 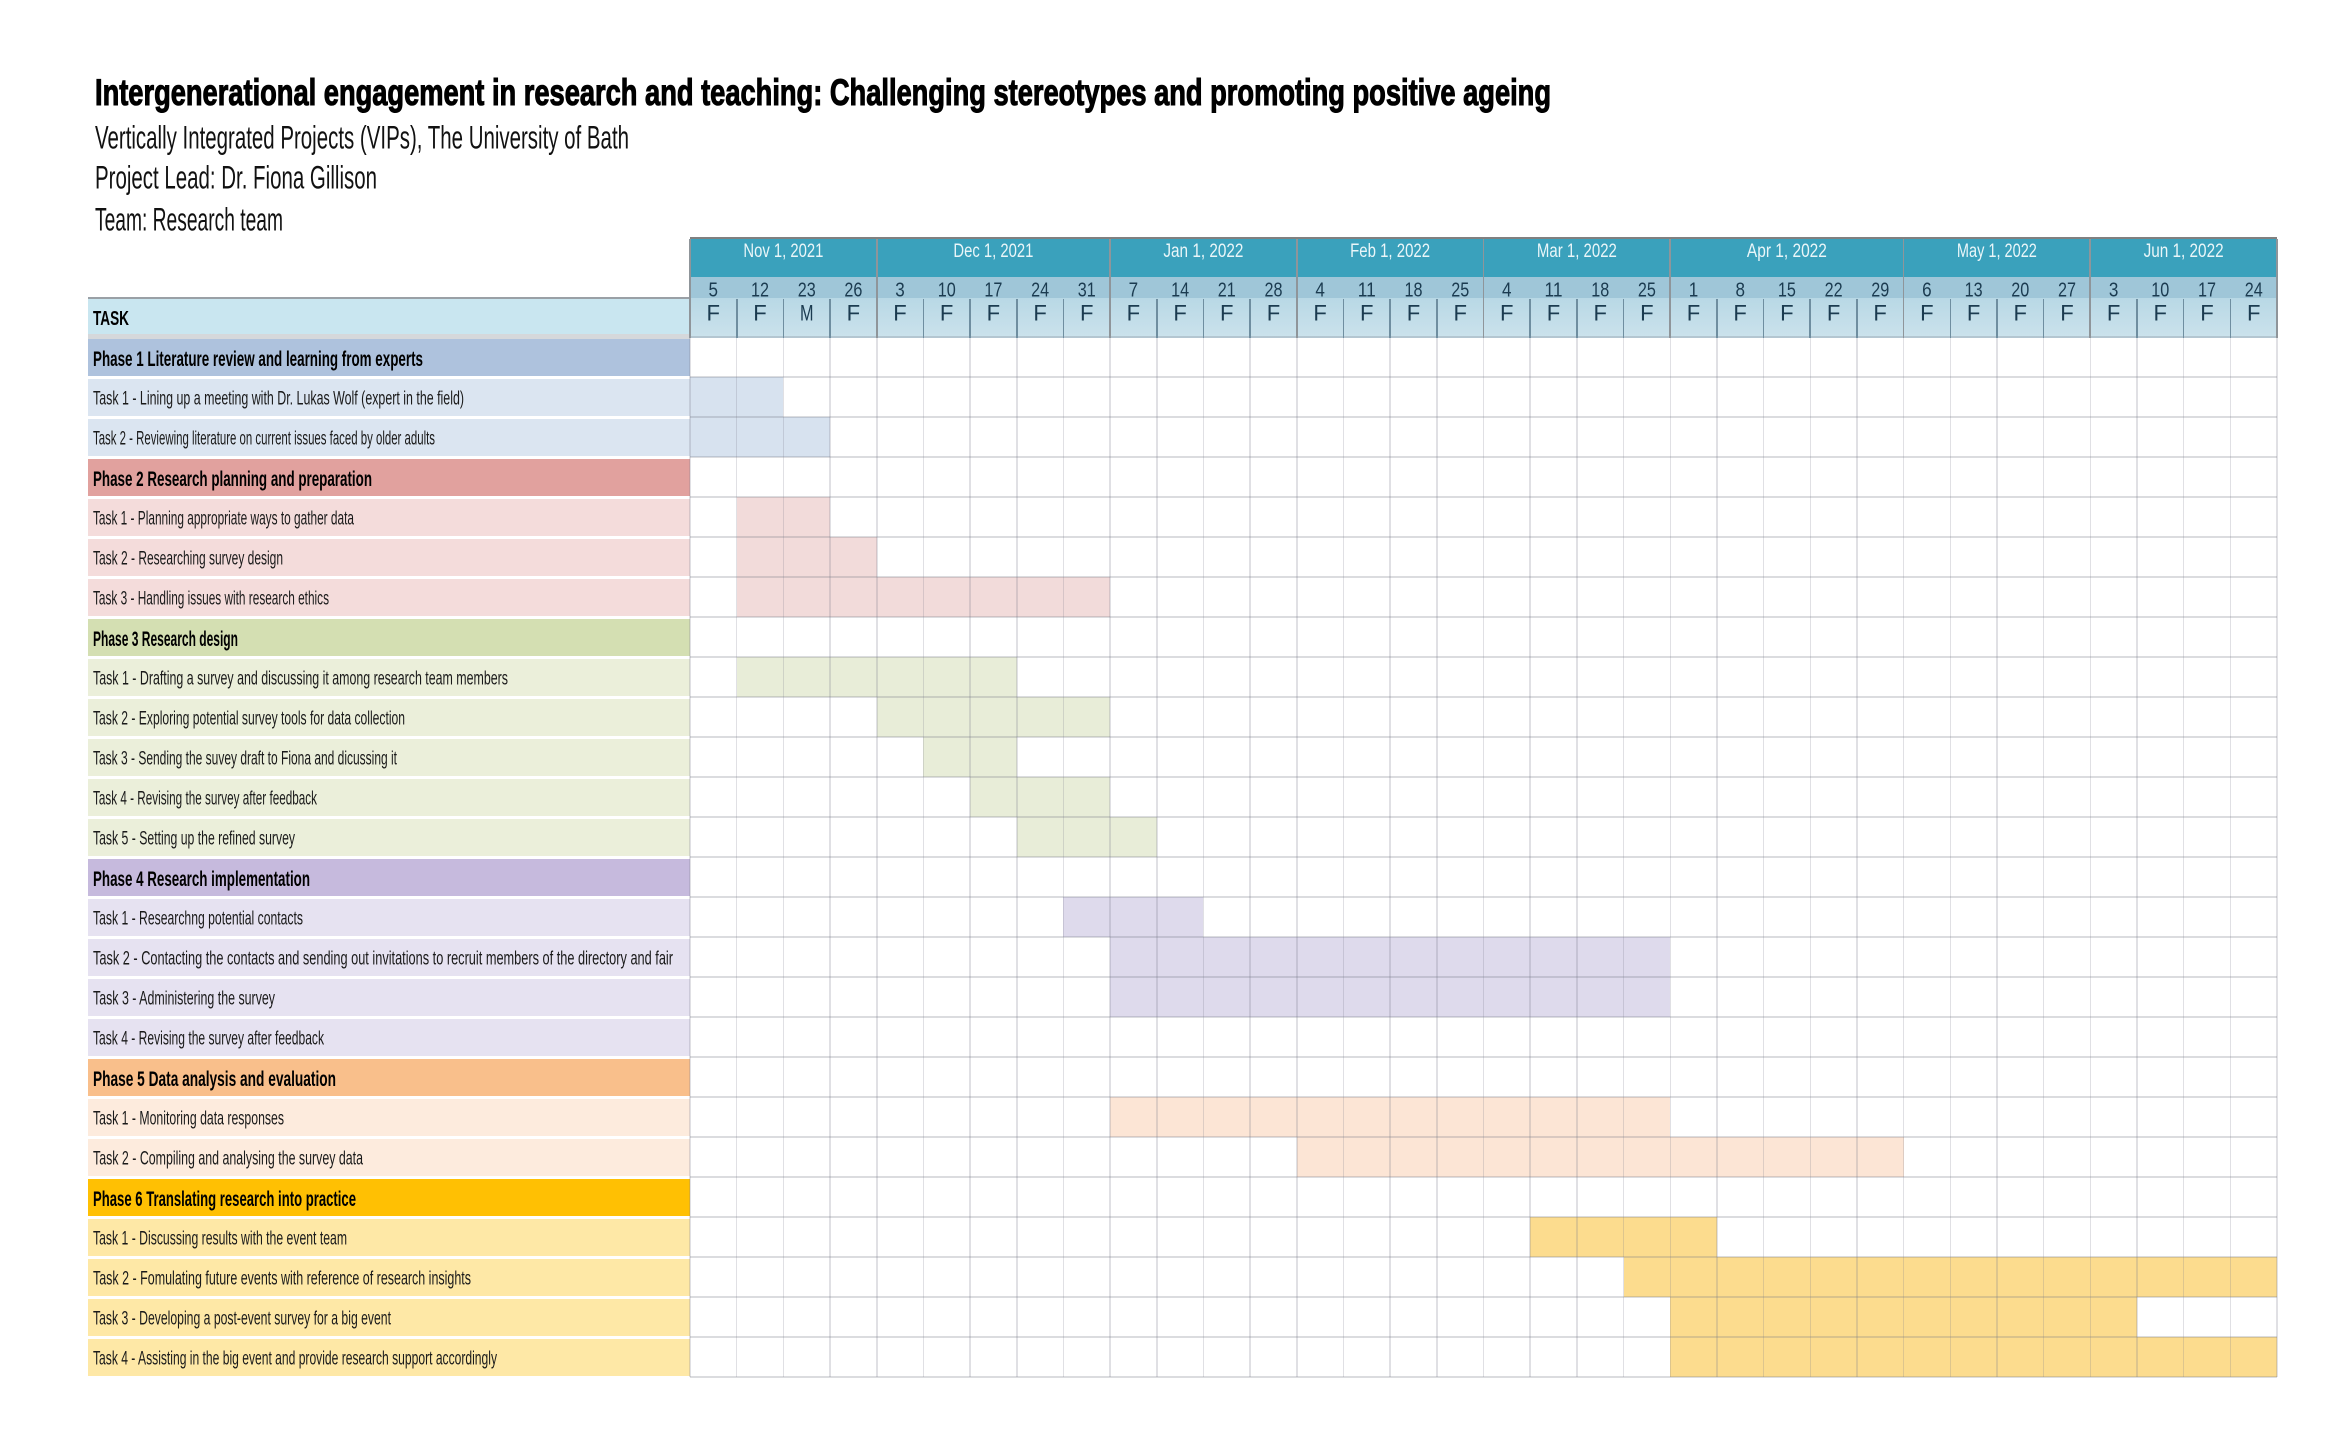 I want to click on svg-text:Task 1 - Researchng potential: Task 1 - Researchng potential contacts, so click(x=198, y=919).